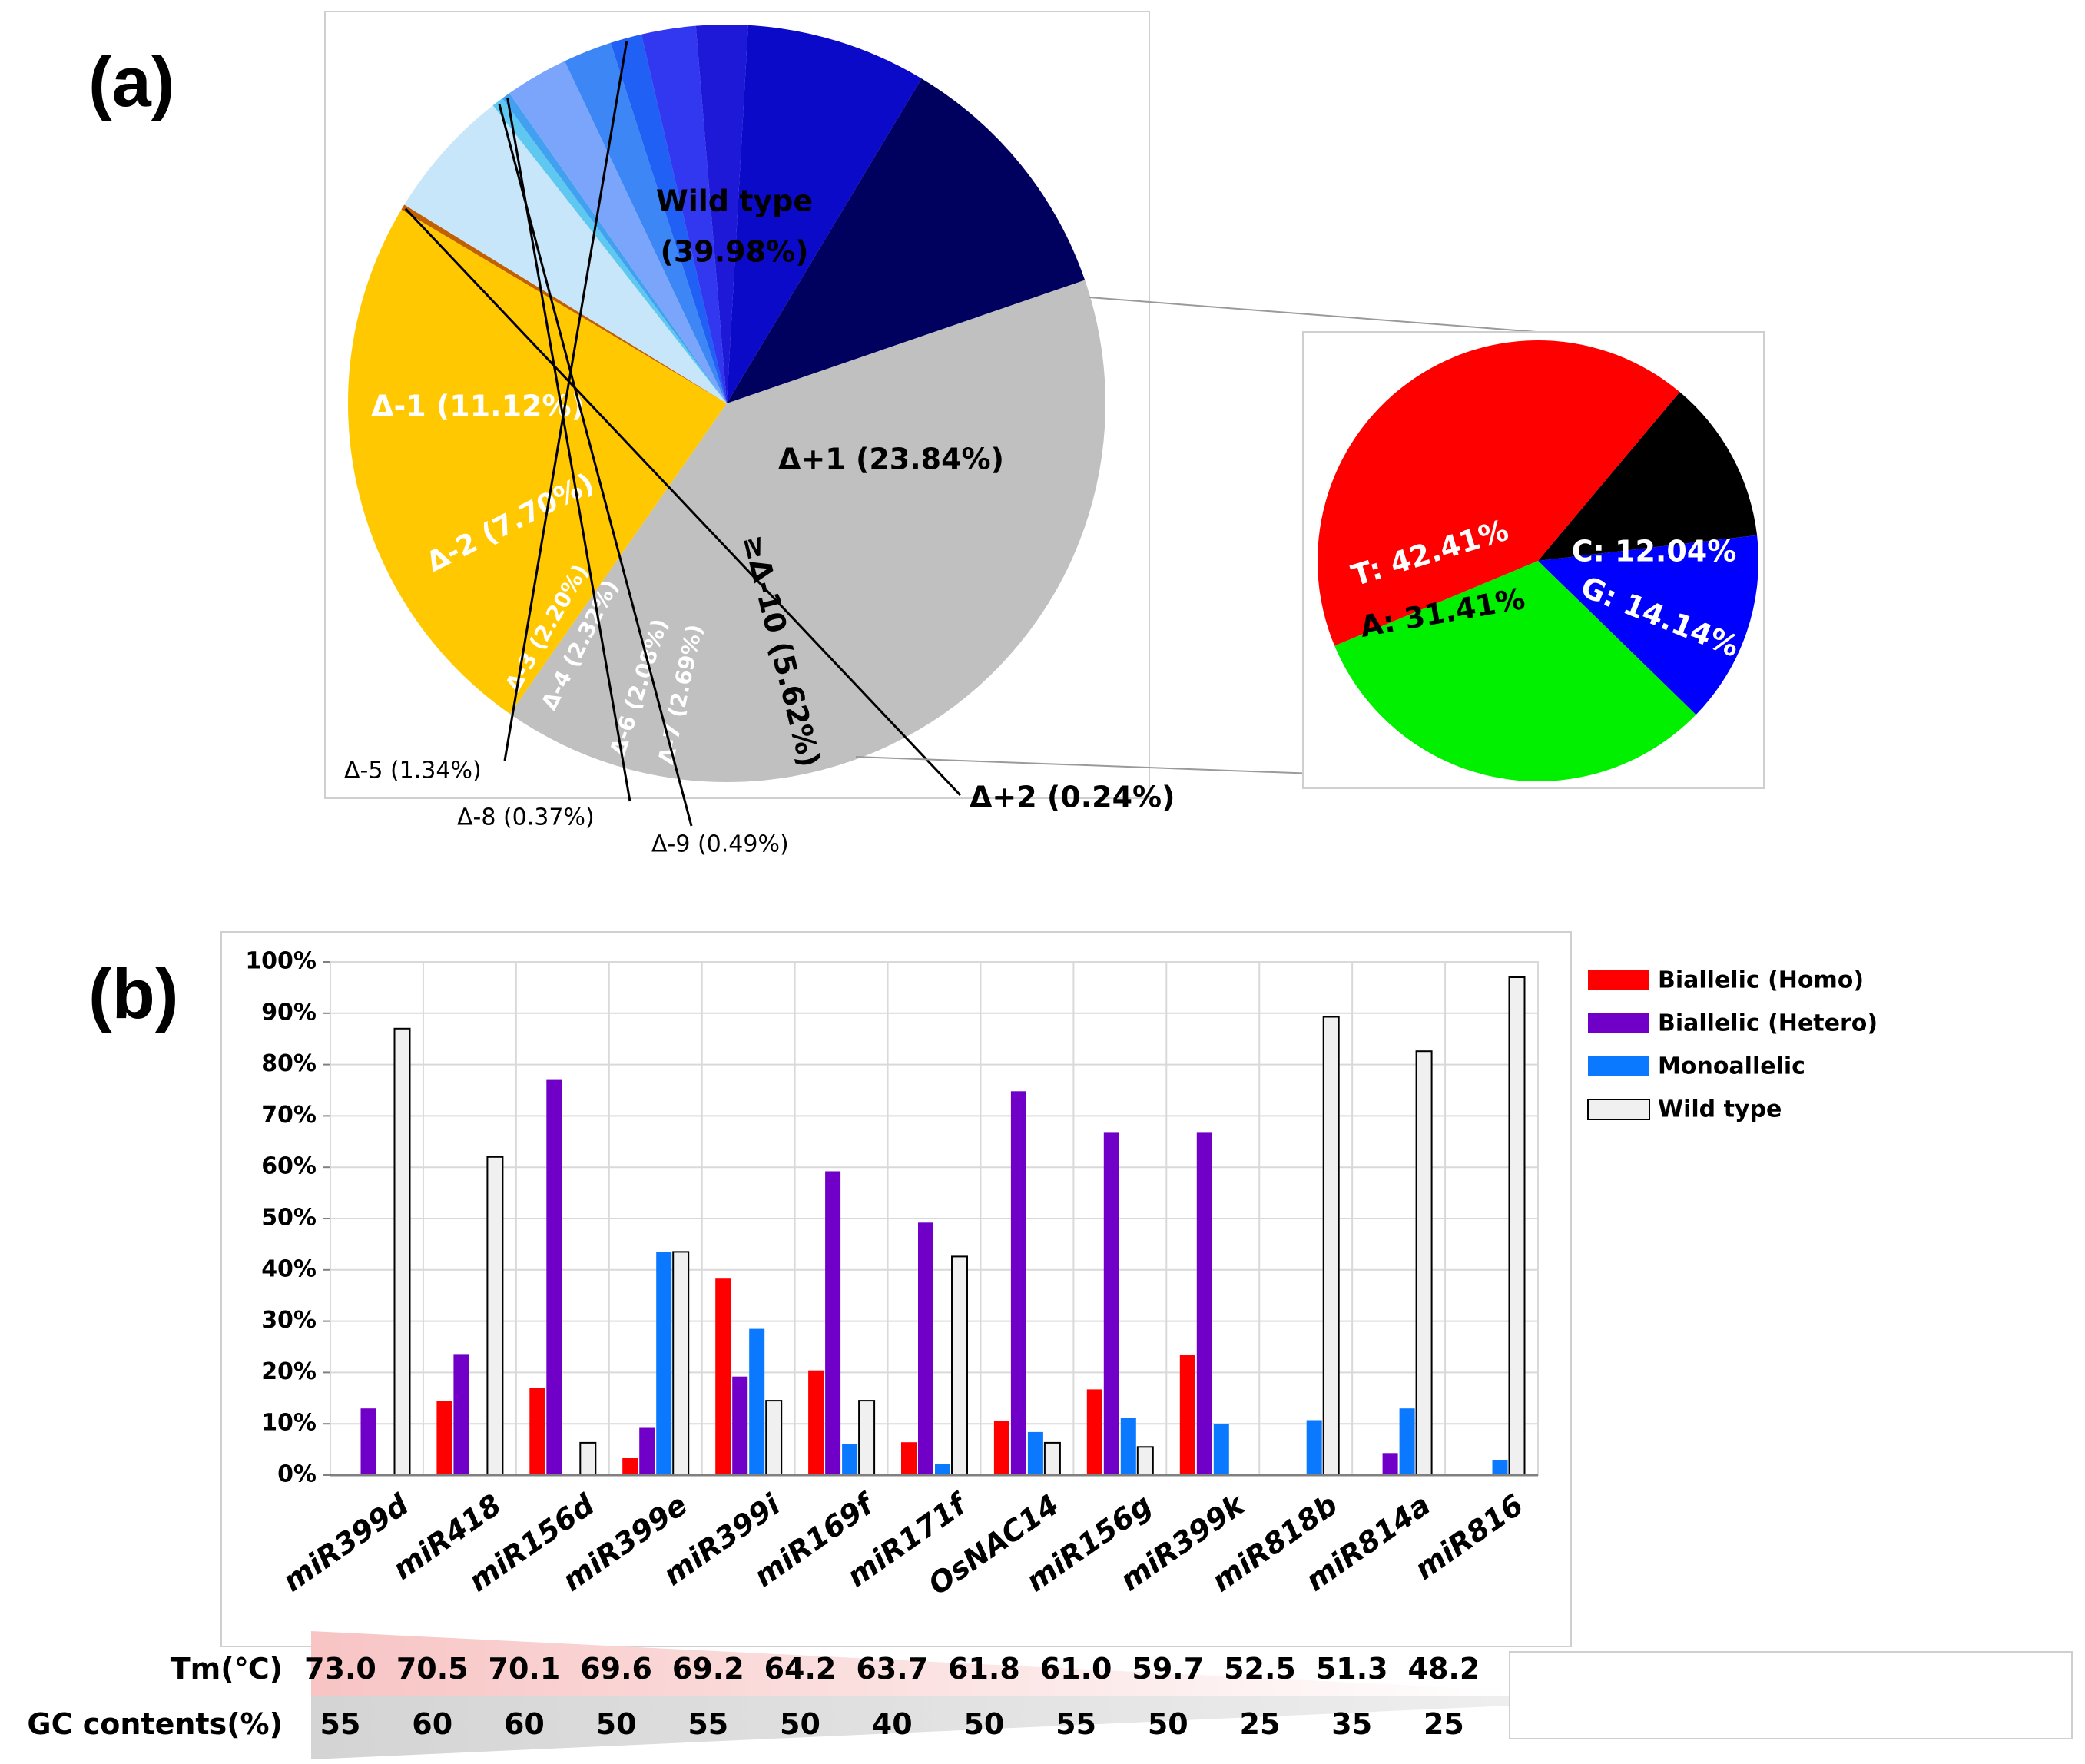  What do you see at coordinates (289, 1423) in the screenshot?
I see `y-tick-label: 10%` at bounding box center [289, 1423].